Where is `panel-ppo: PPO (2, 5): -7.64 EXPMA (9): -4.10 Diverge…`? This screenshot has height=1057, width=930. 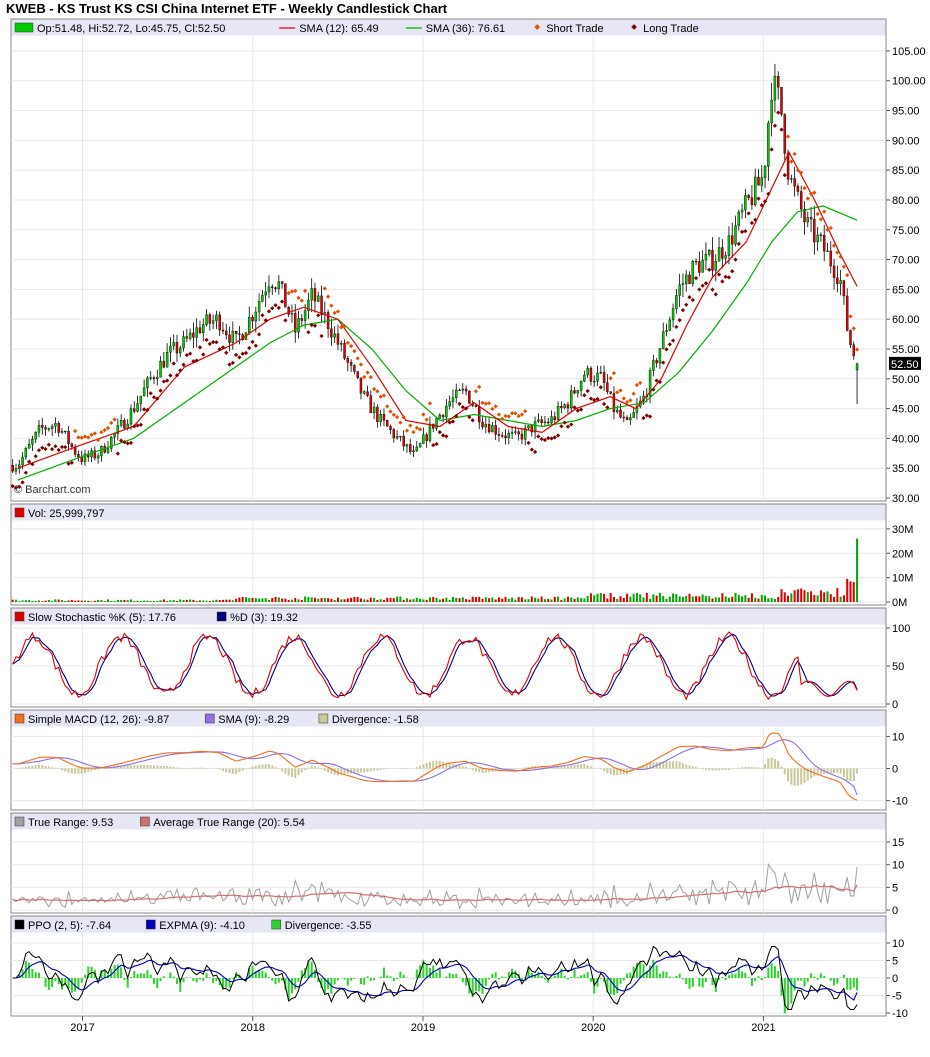 panel-ppo: PPO (2, 5): -7.64 EXPMA (9): -4.10 Diverge… is located at coordinates (448, 966).